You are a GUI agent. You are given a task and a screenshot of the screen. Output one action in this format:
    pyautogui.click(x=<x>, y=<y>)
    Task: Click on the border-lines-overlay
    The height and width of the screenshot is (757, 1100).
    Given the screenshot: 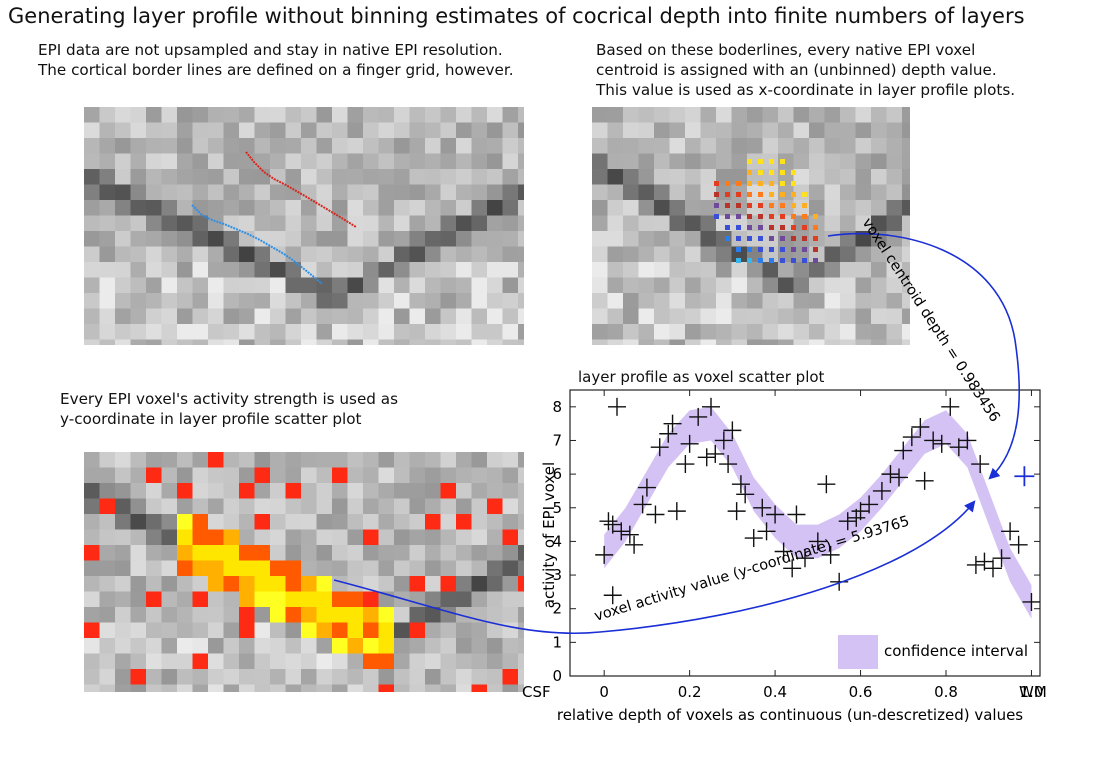 What is the action you would take?
    pyautogui.click(x=274, y=218)
    